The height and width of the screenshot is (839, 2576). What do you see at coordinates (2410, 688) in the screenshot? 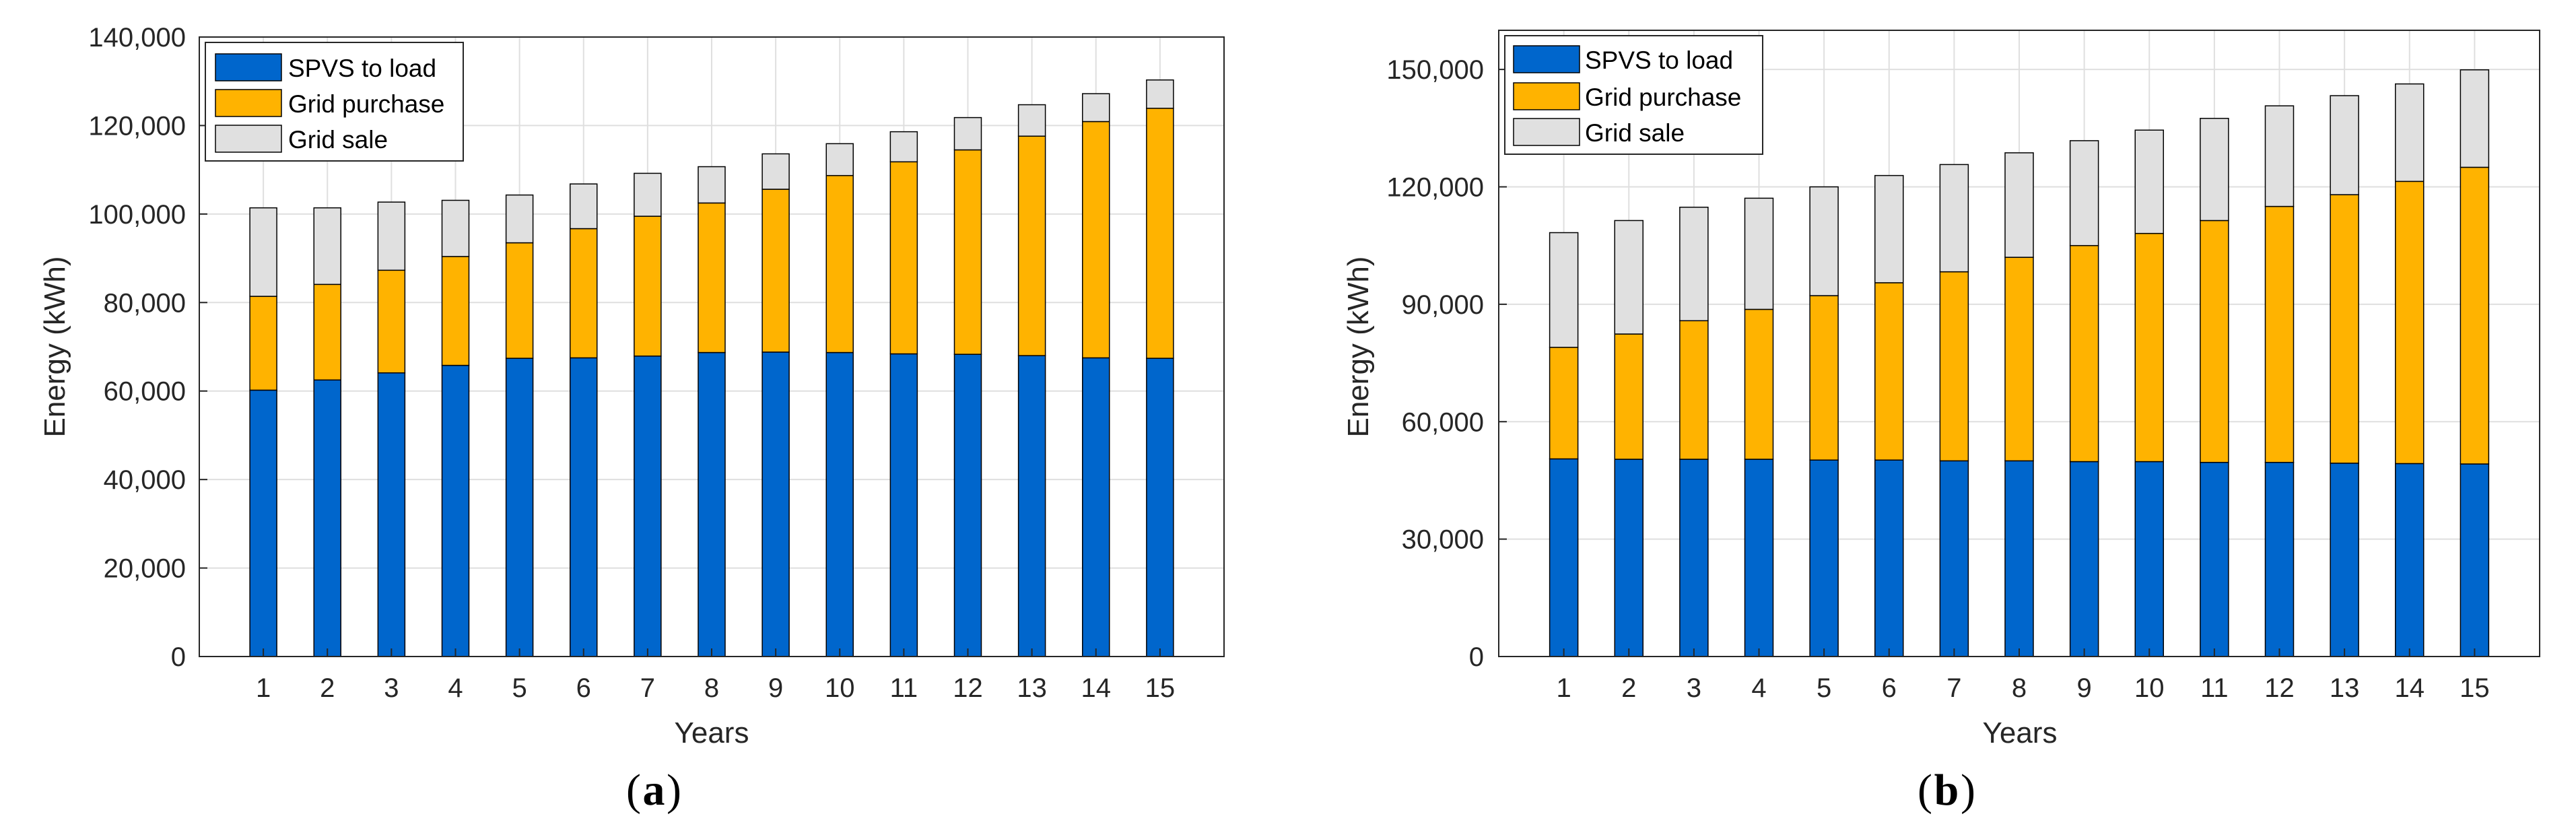
I see `panel-b-x-tick-label: 14` at bounding box center [2410, 688].